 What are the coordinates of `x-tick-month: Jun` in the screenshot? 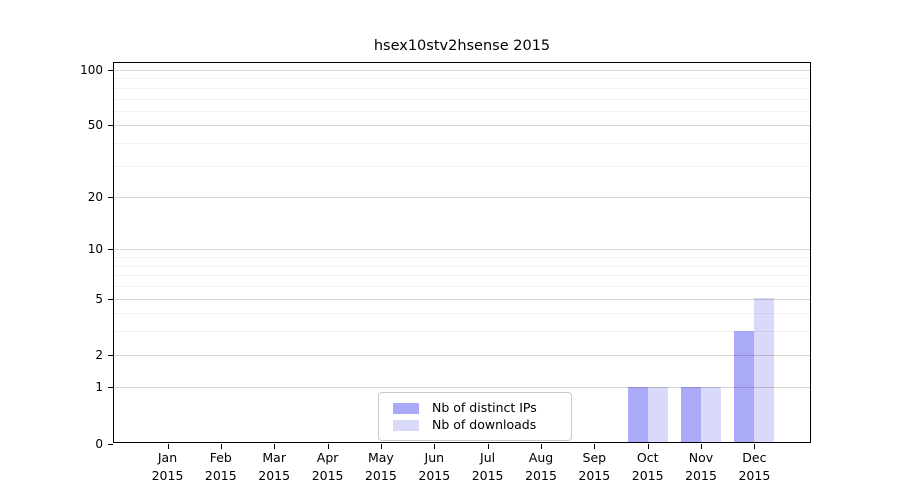 It's located at (434, 457).